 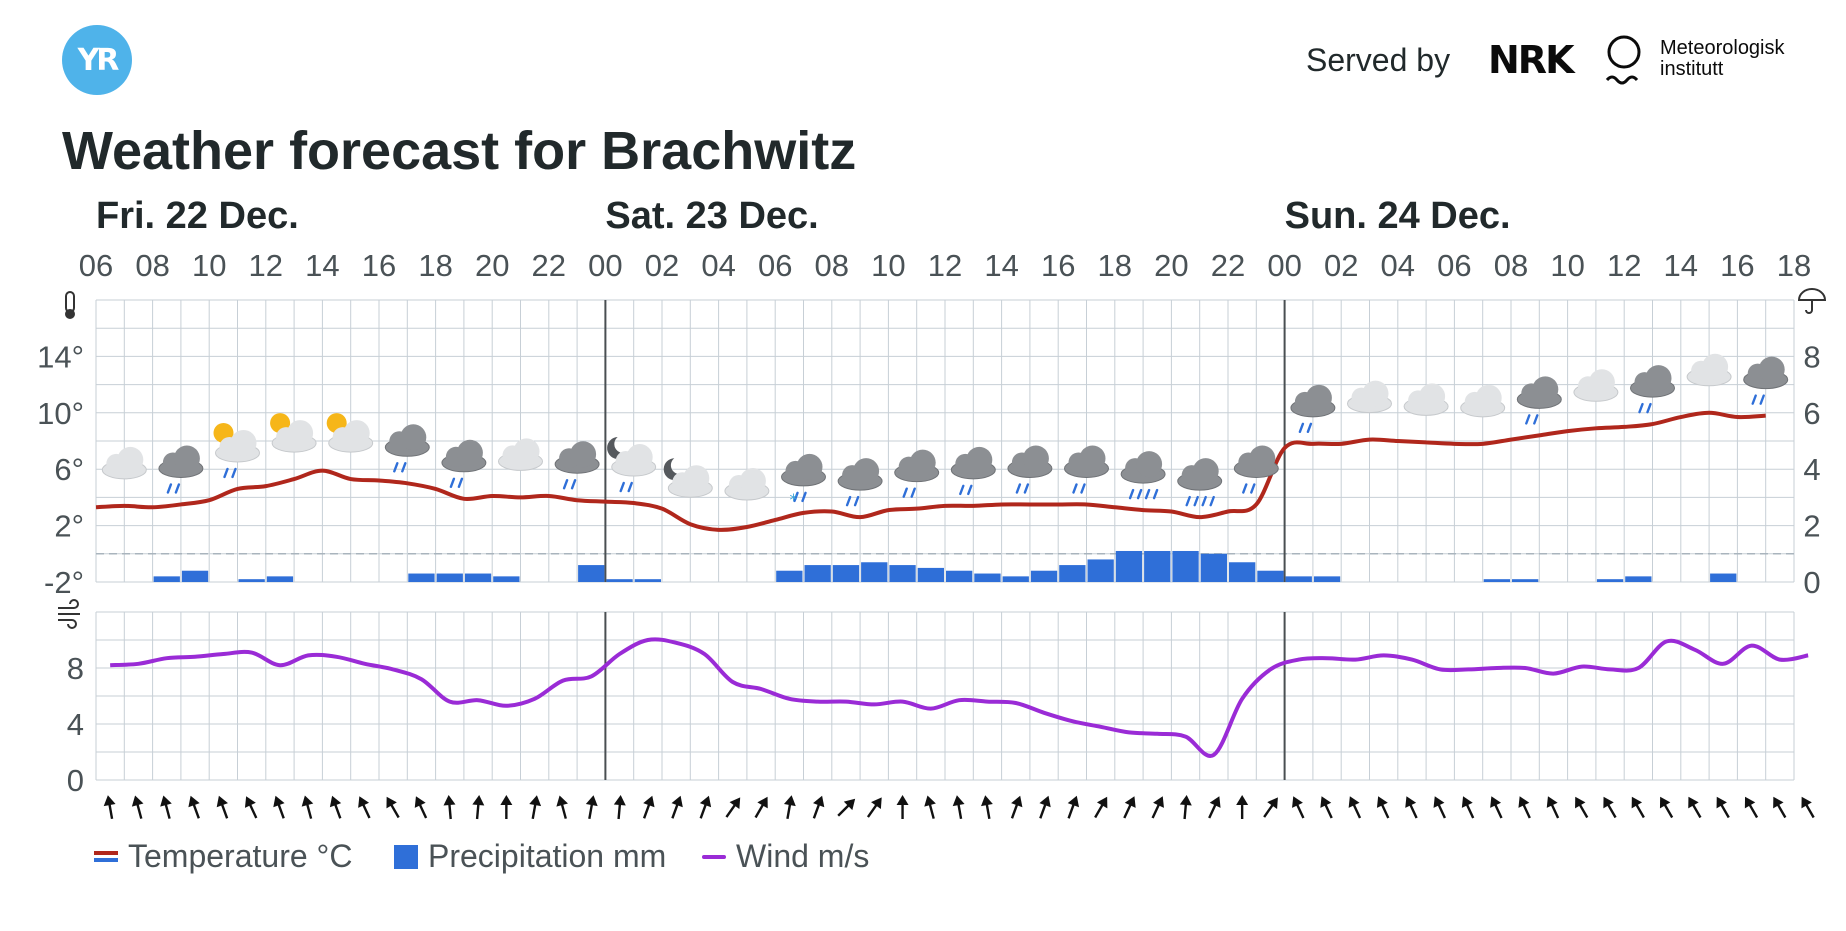 What do you see at coordinates (785, 856) in the screenshot?
I see `legend-wind: Wind m/s` at bounding box center [785, 856].